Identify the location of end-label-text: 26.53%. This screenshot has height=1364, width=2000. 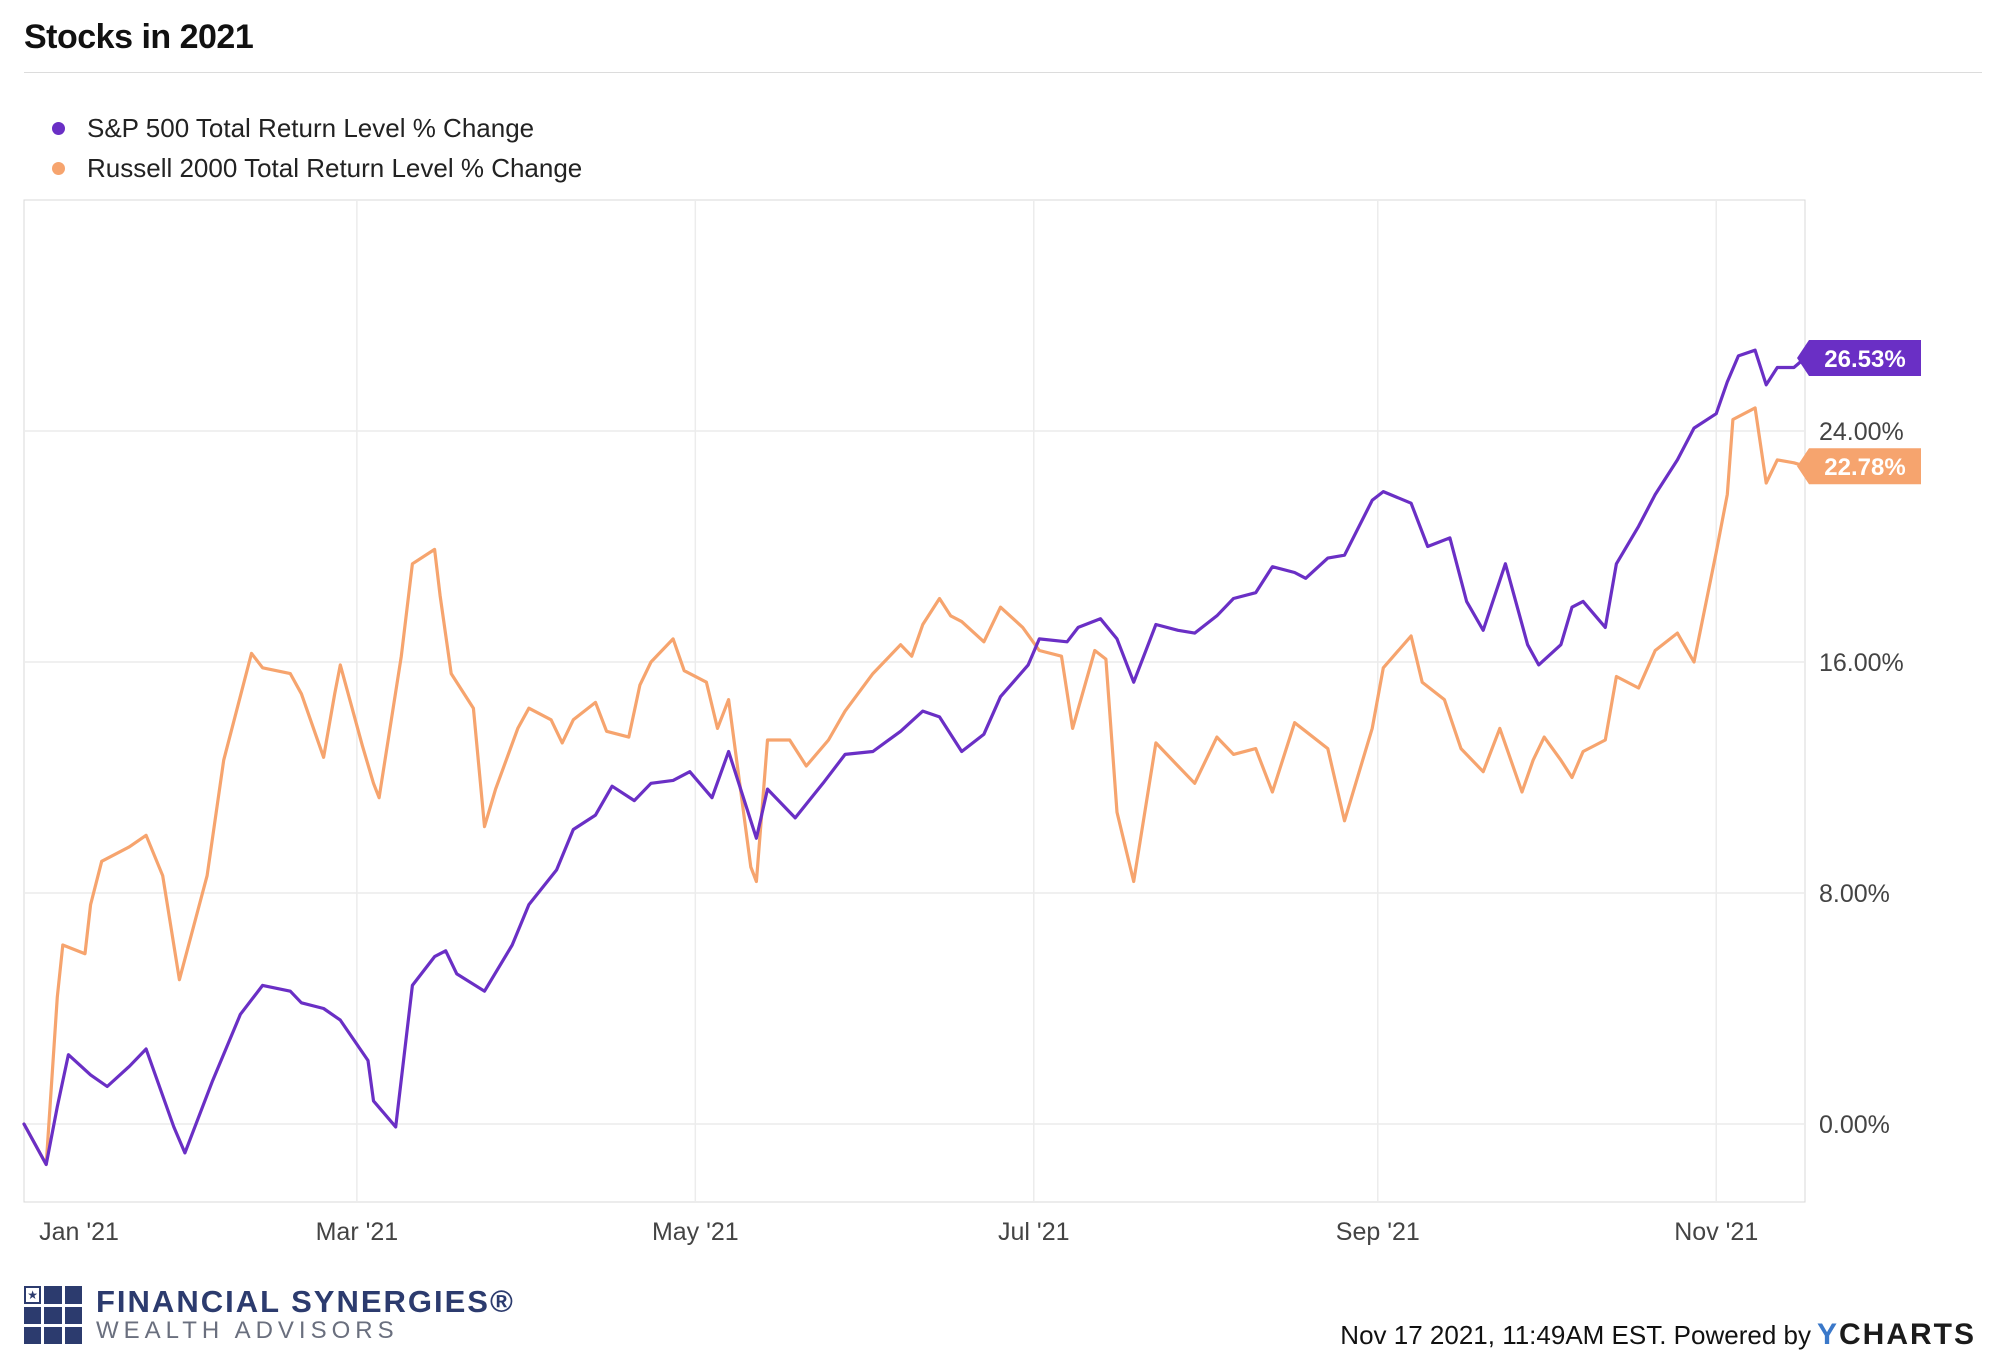
(1864, 359).